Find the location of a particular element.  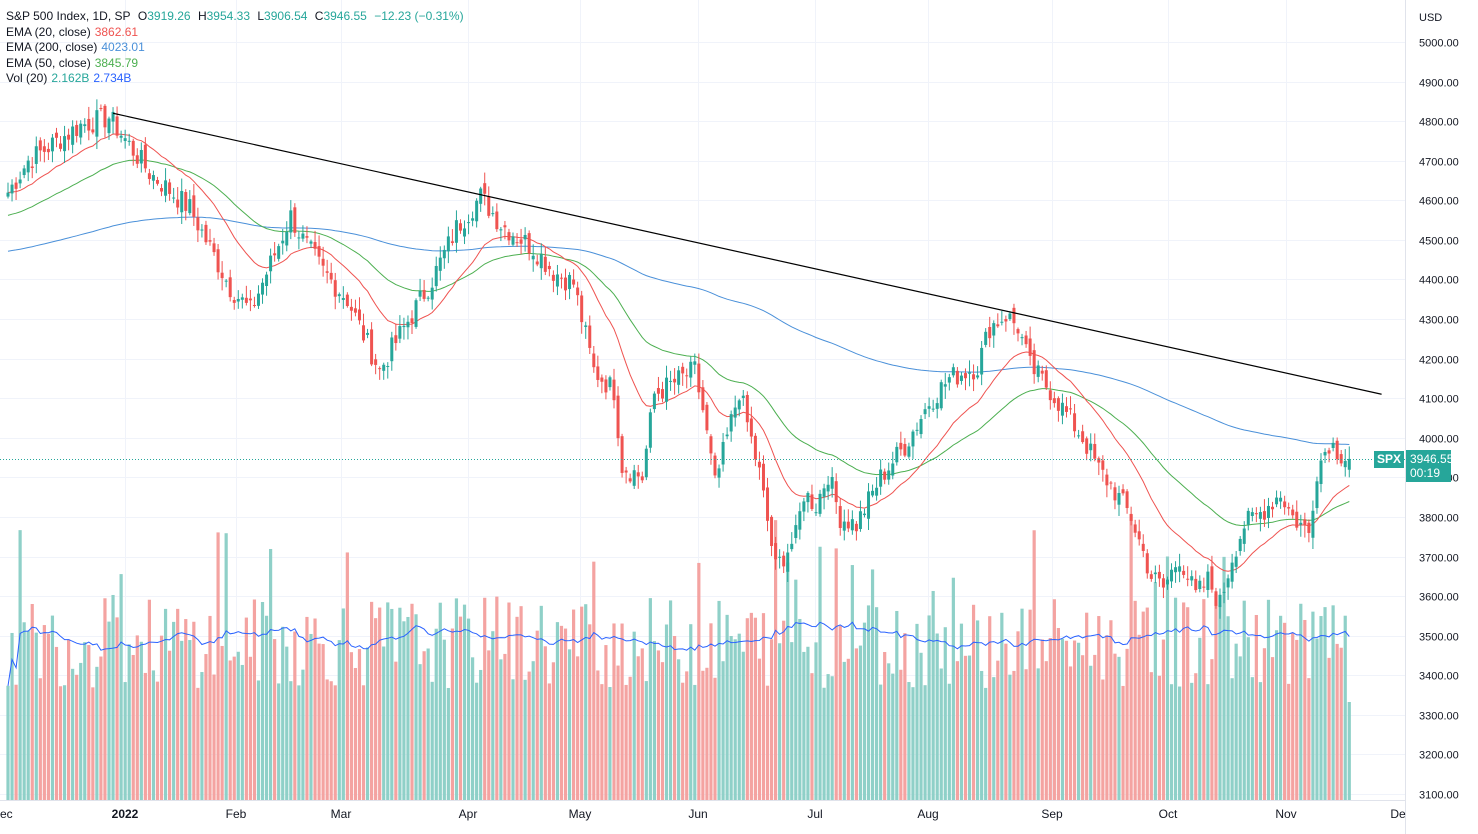

time-tick-label: De is located at coordinates (1398, 814).